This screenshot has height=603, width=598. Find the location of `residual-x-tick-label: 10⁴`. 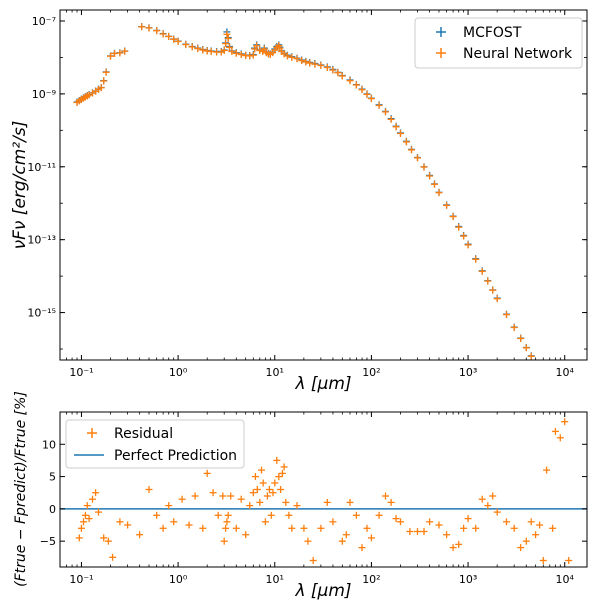

residual-x-tick-label: 10⁴ is located at coordinates (565, 579).